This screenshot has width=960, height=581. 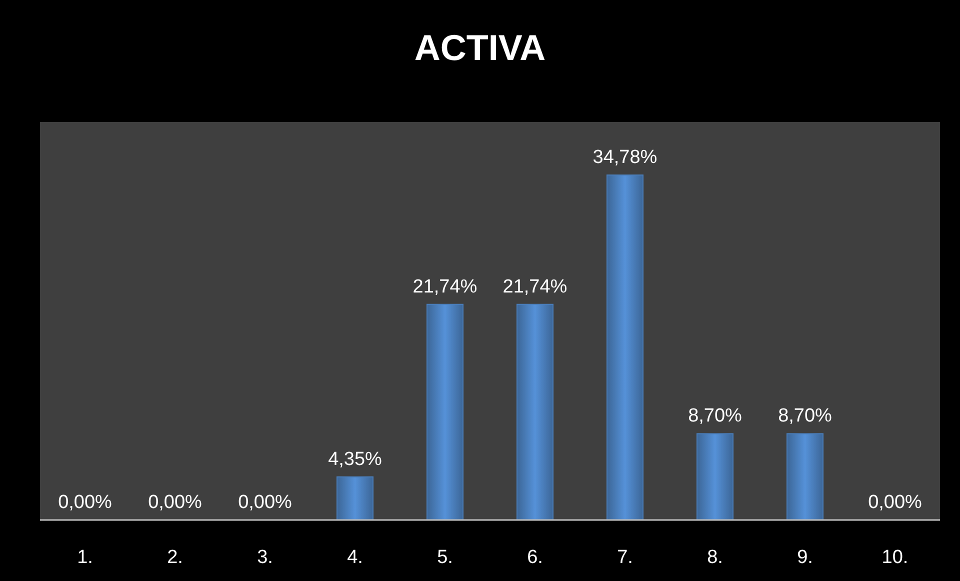 I want to click on data-label: 34,78%, so click(x=625, y=157).